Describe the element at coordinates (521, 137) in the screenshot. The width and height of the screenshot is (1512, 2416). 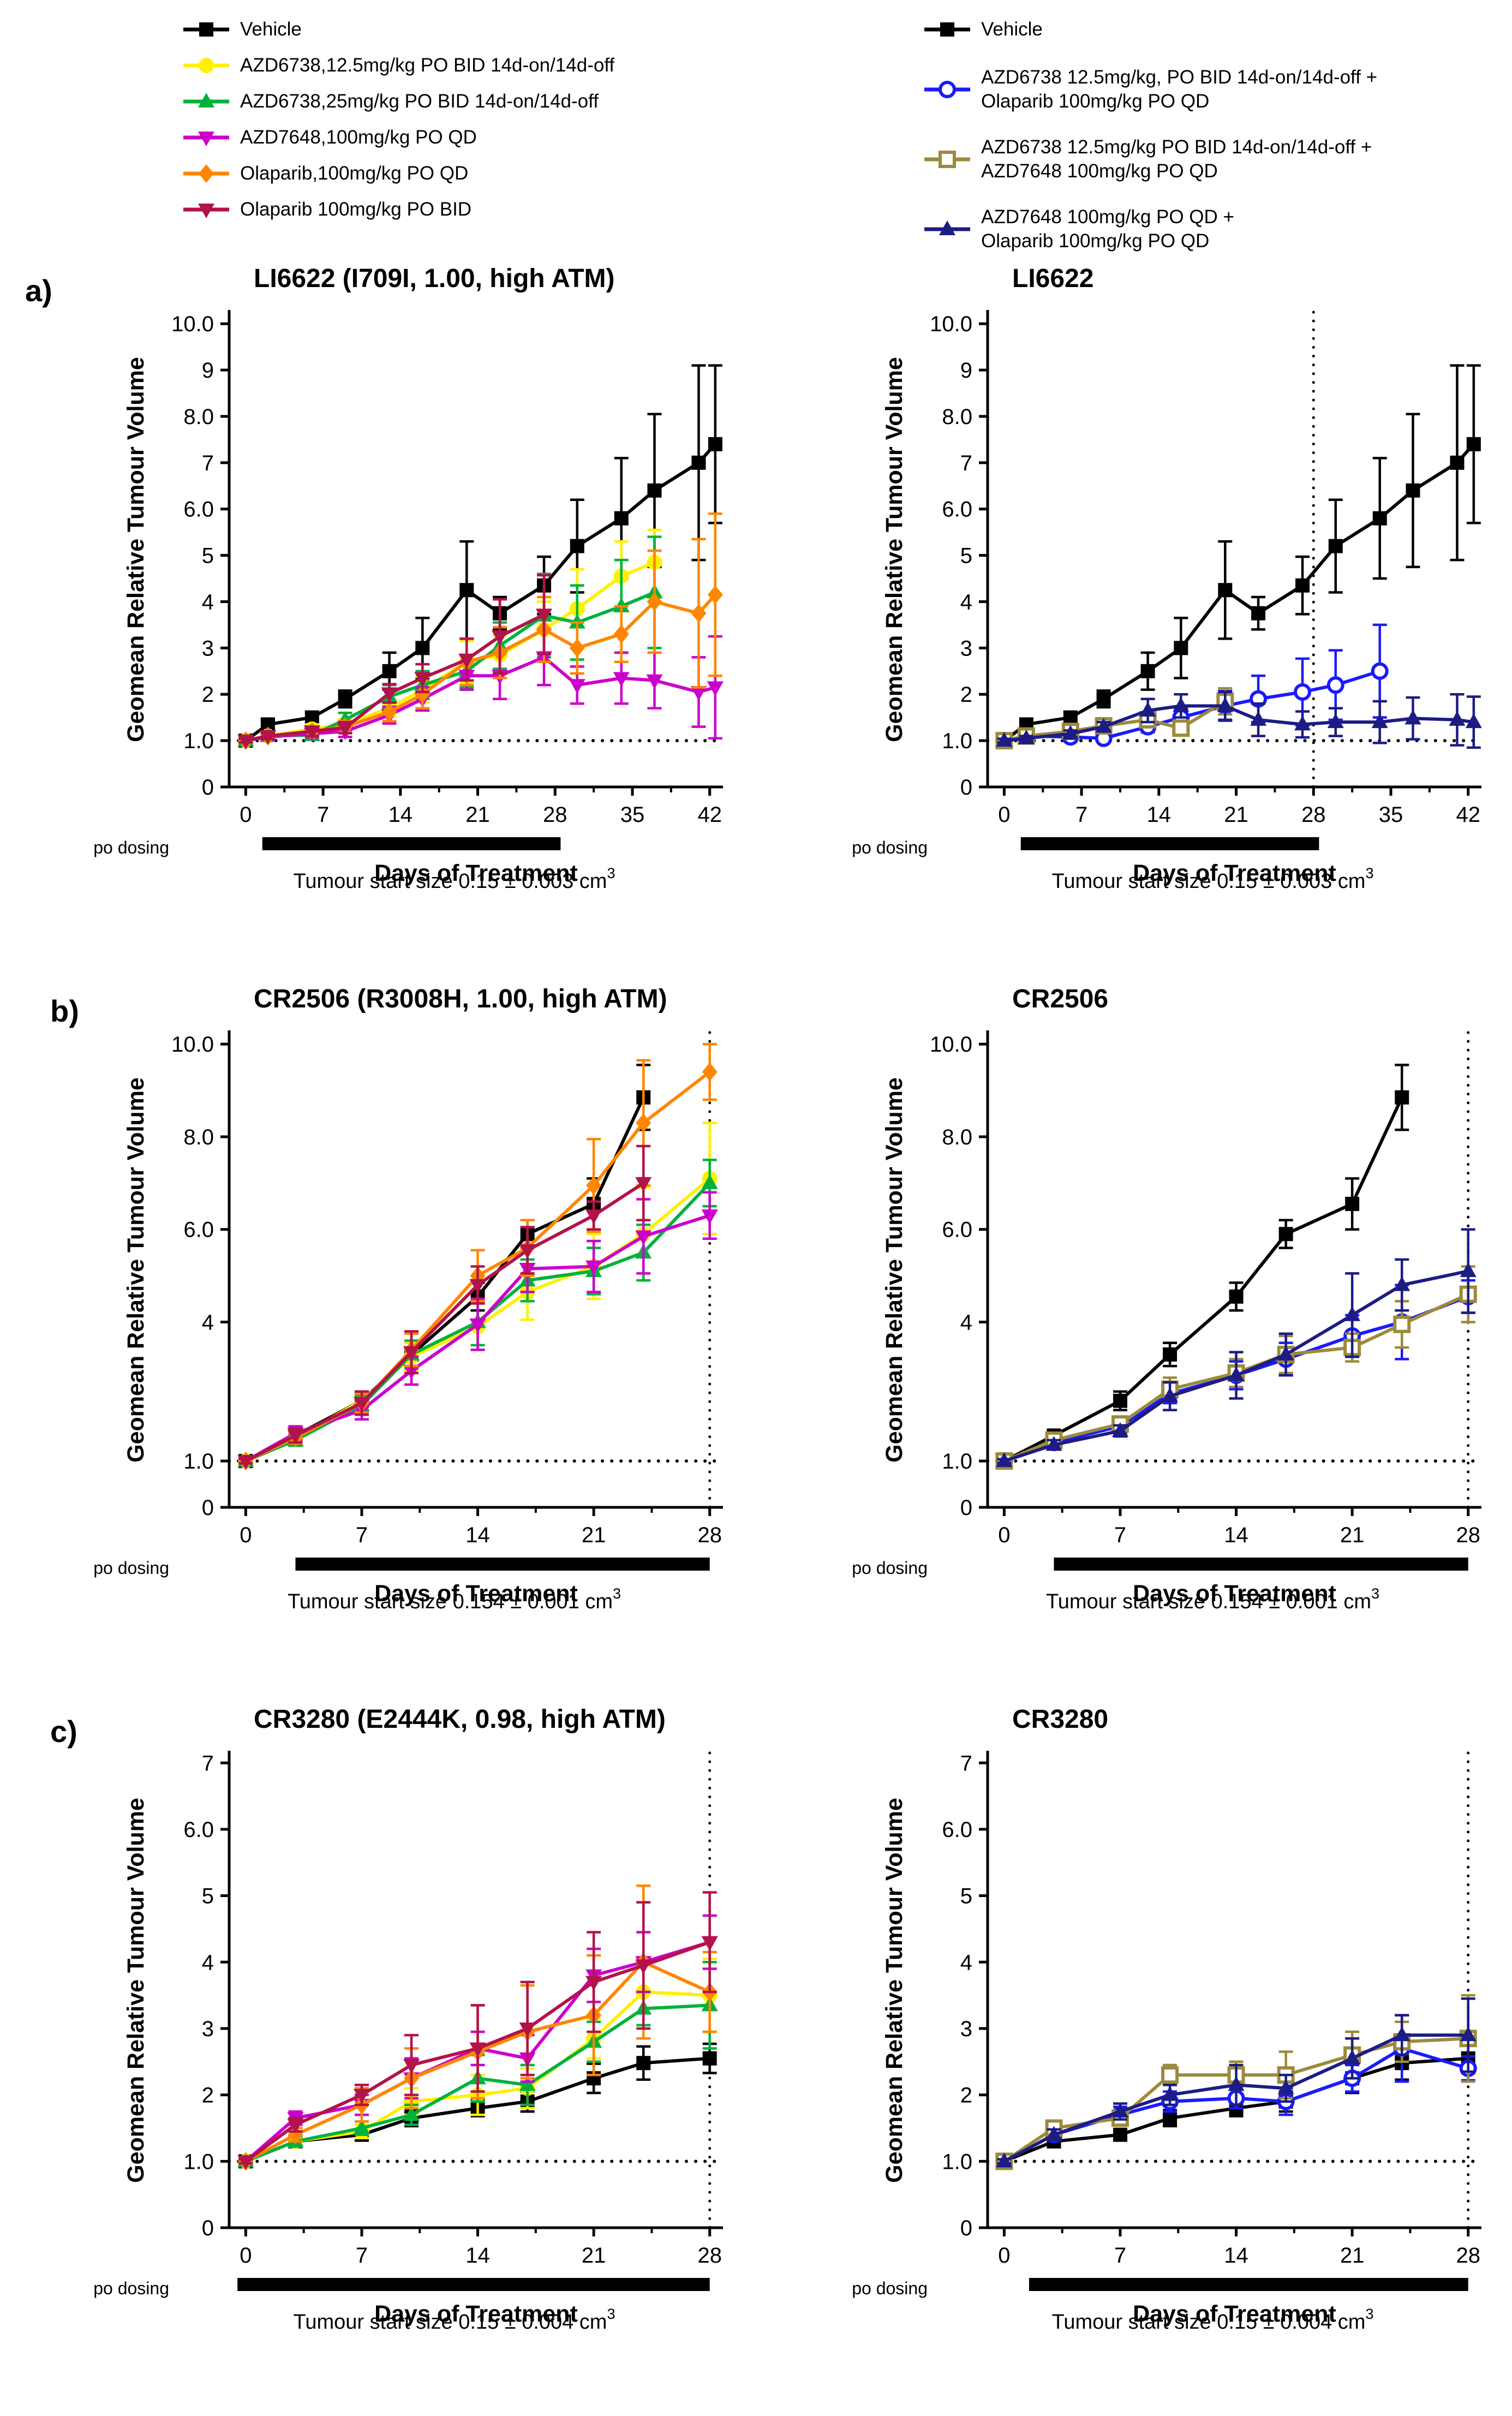
I see `legend-item: AZD7648,100mg/kg PO QD` at that location.